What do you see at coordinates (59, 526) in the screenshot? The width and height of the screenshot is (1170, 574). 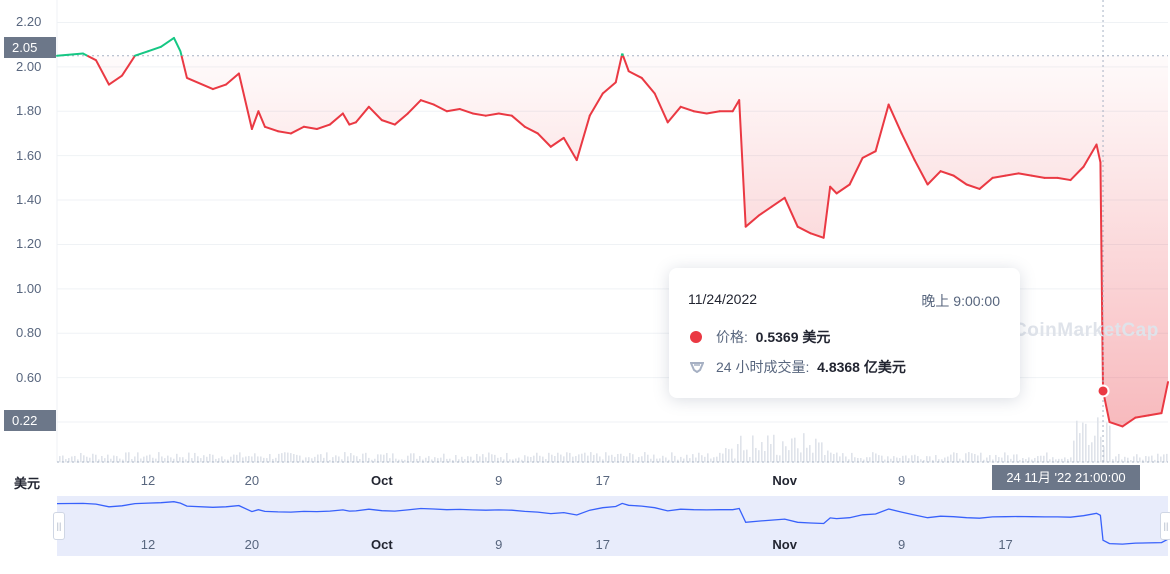 I see `navigator-left-handle: ||` at bounding box center [59, 526].